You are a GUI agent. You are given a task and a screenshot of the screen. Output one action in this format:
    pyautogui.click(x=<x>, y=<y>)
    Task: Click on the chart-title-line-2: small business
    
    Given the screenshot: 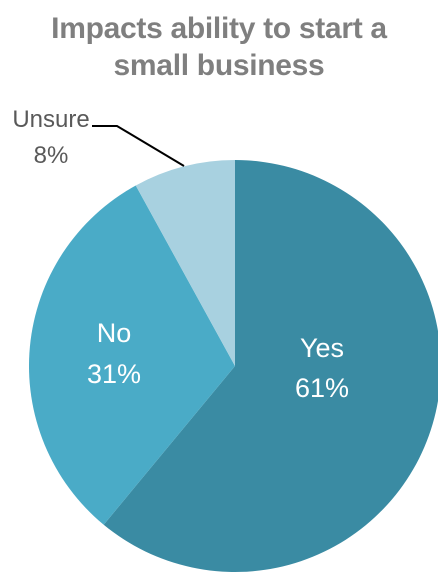 What is the action you would take?
    pyautogui.click(x=219, y=65)
    